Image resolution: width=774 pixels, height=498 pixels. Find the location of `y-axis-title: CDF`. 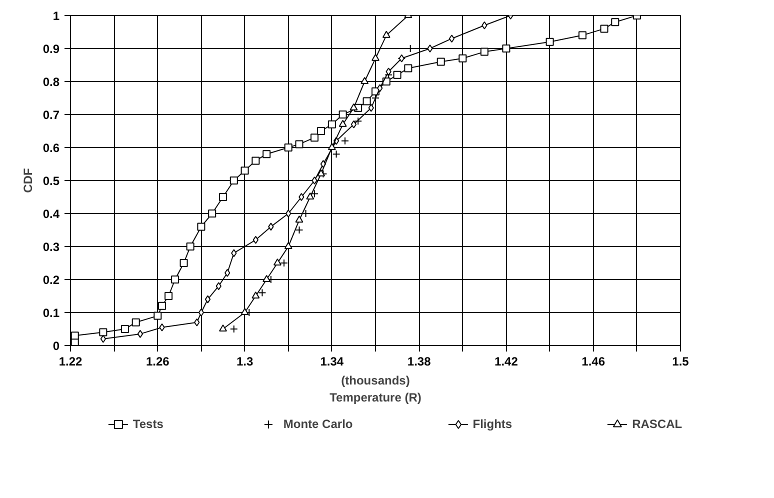

y-axis-title: CDF is located at coordinates (27, 180).